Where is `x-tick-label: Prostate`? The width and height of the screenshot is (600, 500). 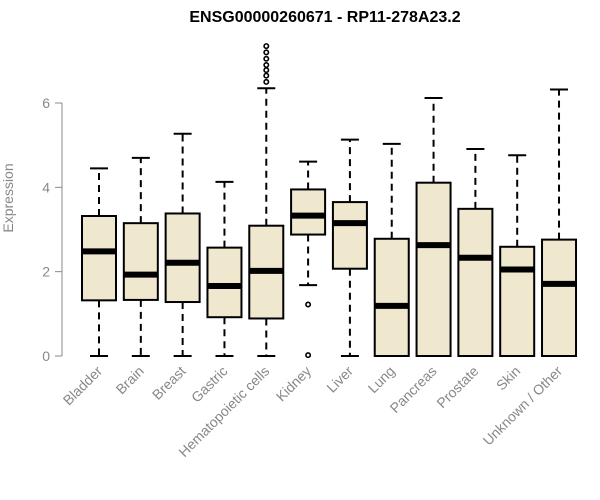 x-tick-label: Prostate is located at coordinates (457, 387).